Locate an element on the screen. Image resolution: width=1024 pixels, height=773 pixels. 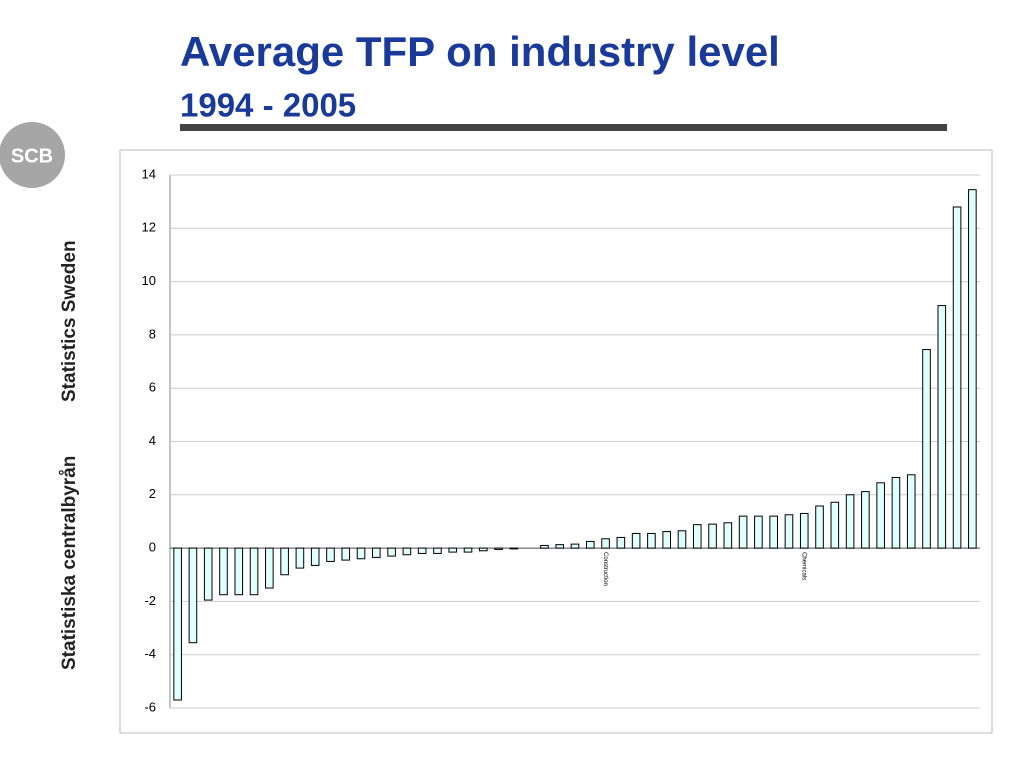
y-tick-label: 12 is located at coordinates (149, 227).